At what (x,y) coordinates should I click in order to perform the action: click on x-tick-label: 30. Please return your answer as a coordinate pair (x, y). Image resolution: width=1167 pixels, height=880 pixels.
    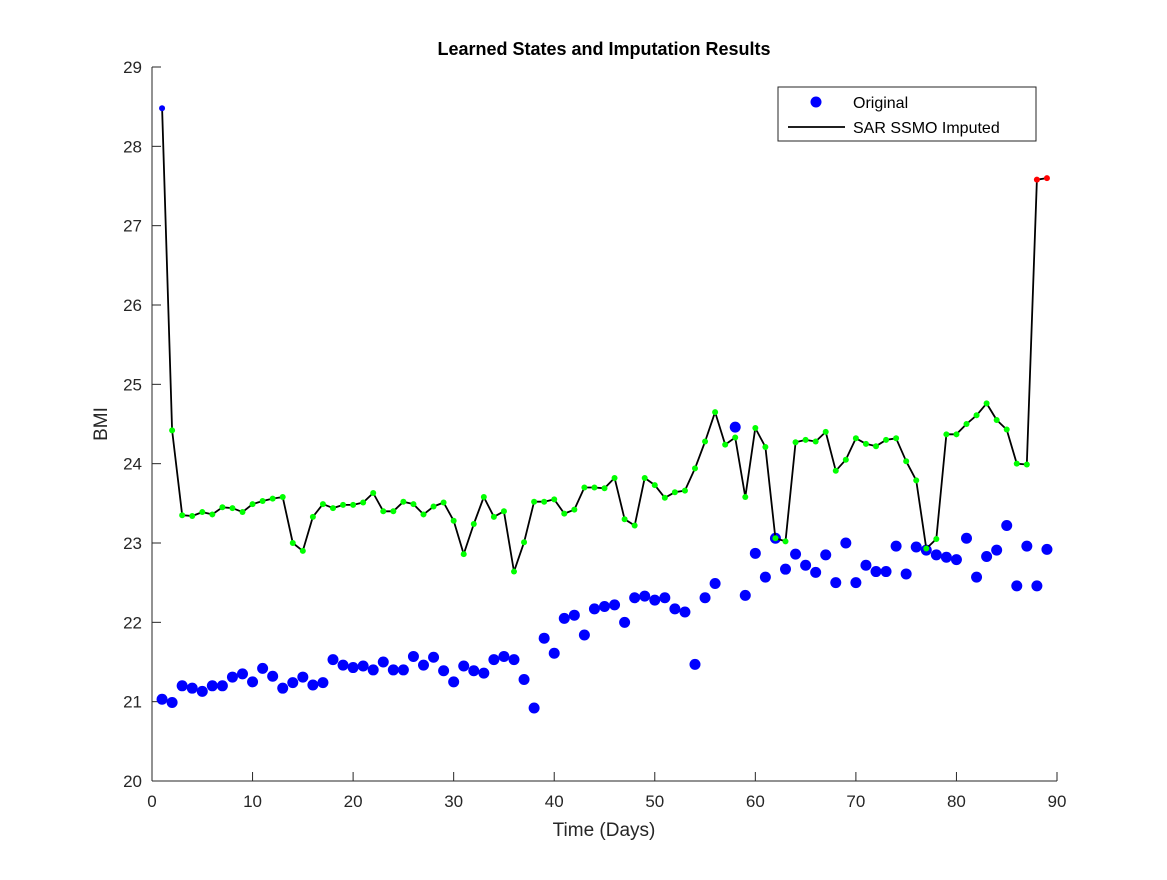
    Looking at the image, I should click on (453, 801).